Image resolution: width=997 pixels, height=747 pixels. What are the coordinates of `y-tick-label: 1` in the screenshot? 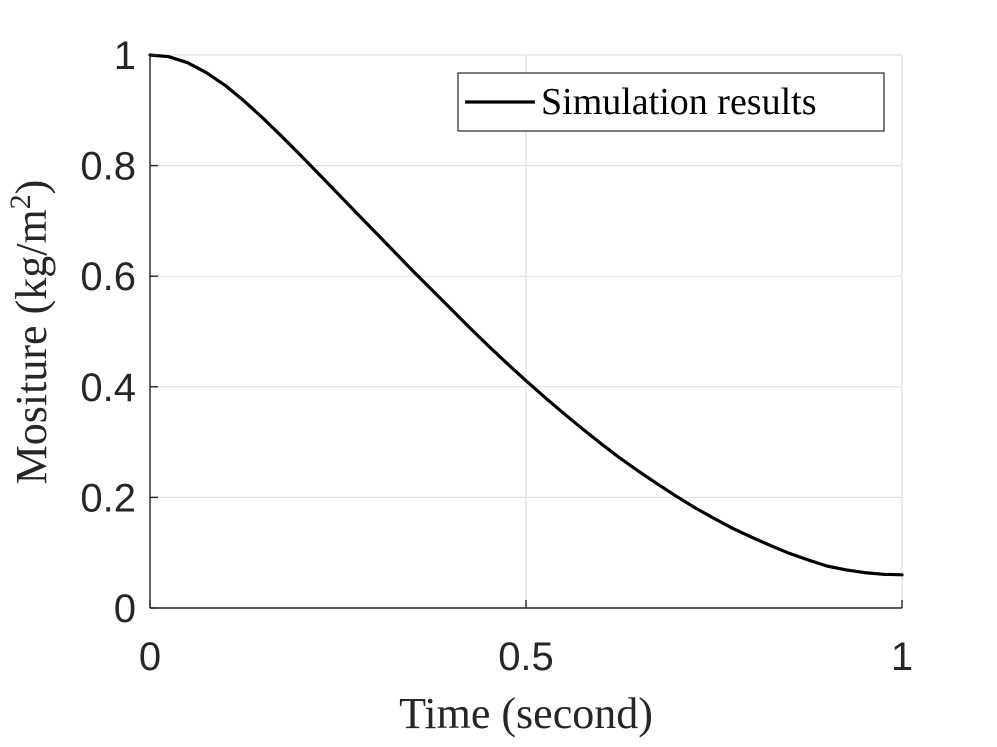 It's located at (125, 56).